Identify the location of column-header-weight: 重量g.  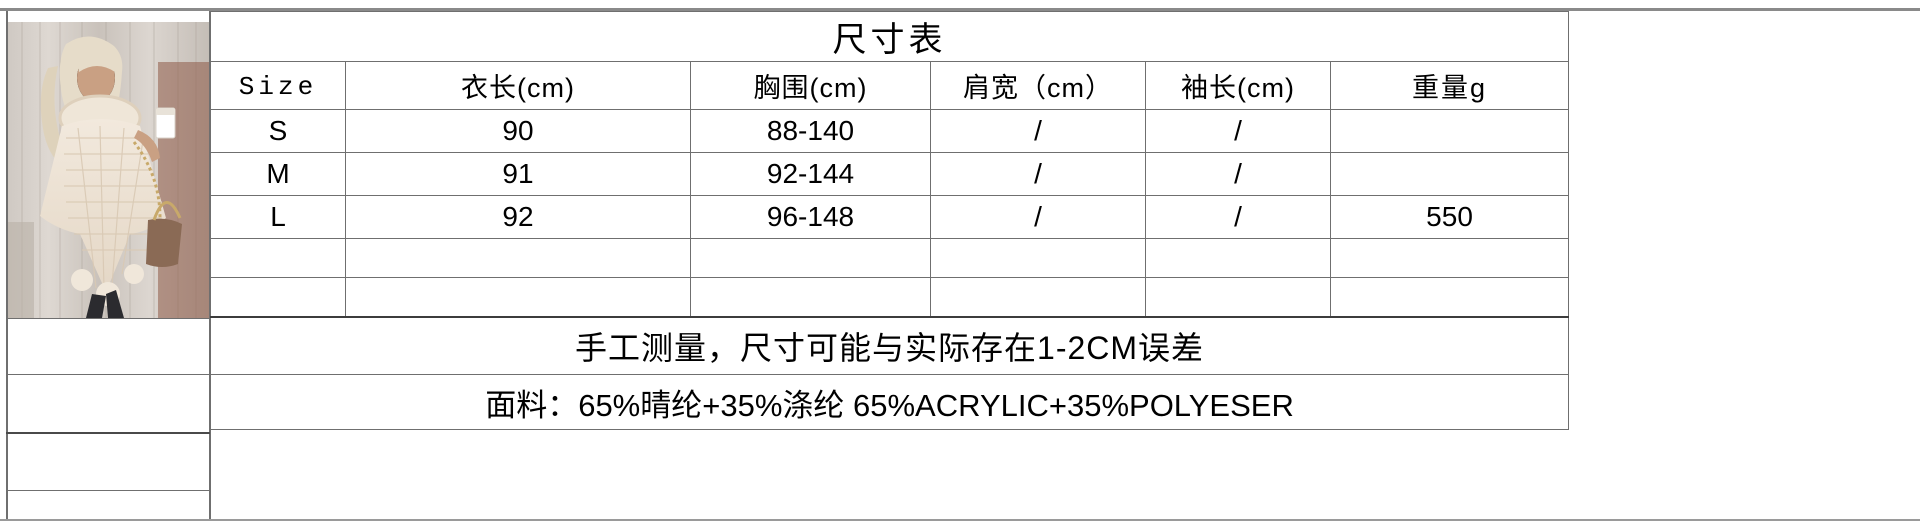
(1449, 85).